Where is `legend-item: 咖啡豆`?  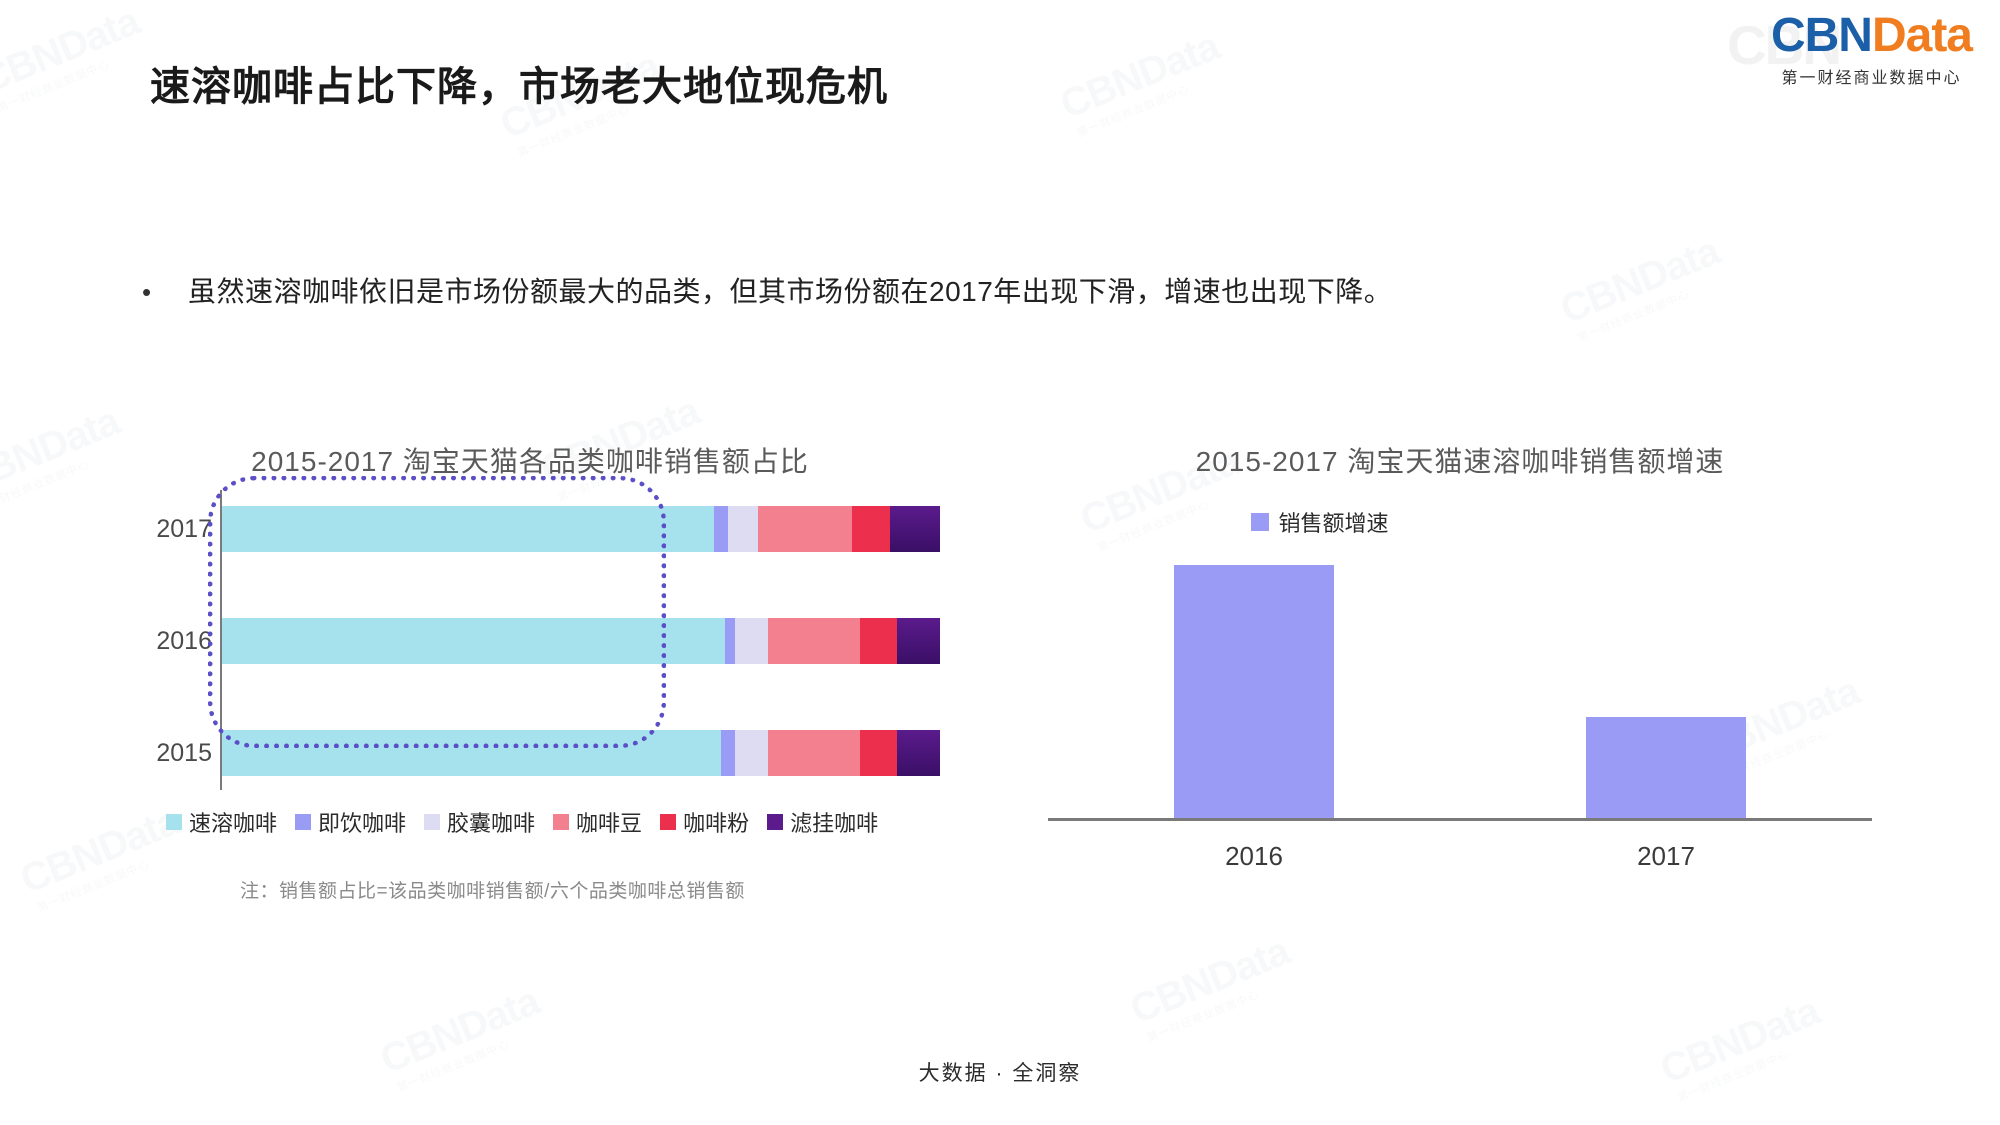 legend-item: 咖啡豆 is located at coordinates (597, 822).